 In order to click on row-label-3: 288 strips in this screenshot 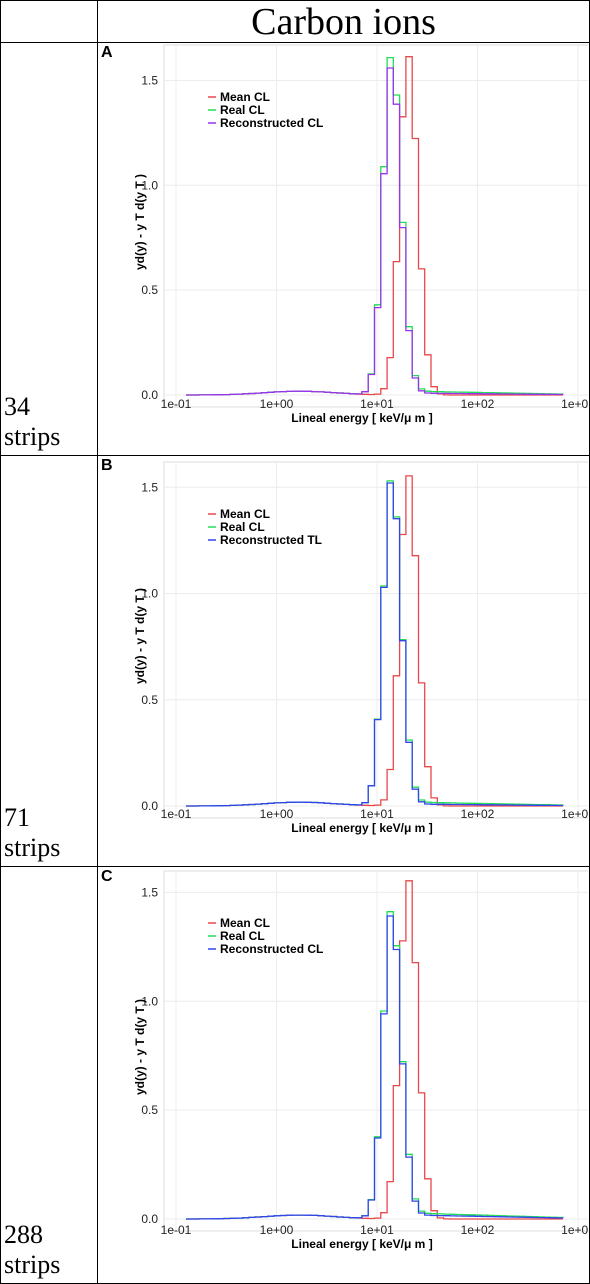, I will do `click(50, 1250)`.